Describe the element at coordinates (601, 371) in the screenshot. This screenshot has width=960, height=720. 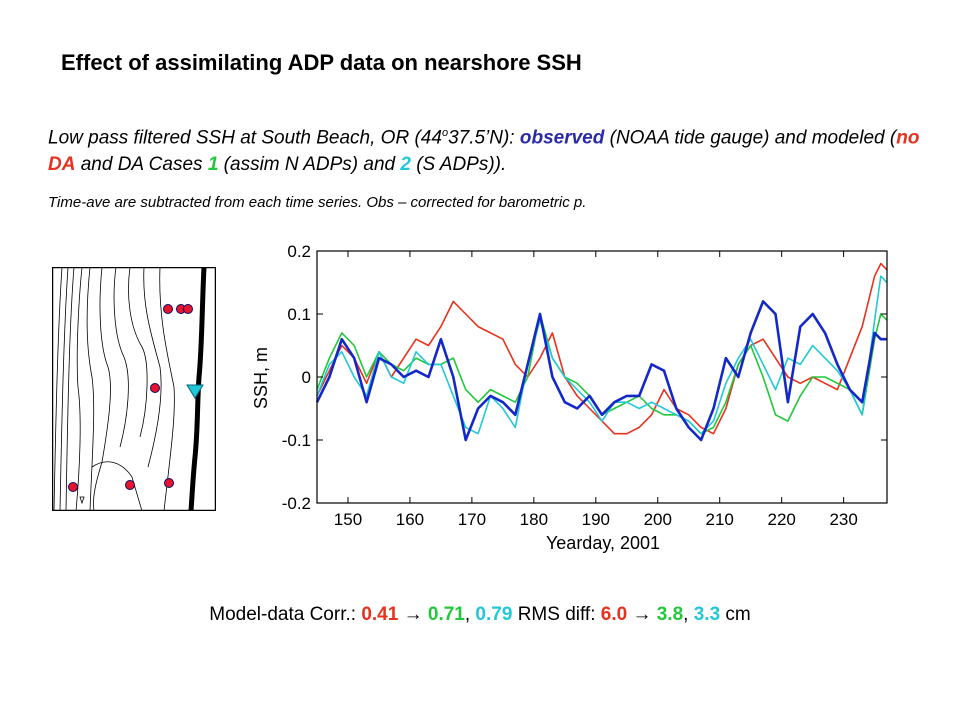
I see `series-line-observed` at that location.